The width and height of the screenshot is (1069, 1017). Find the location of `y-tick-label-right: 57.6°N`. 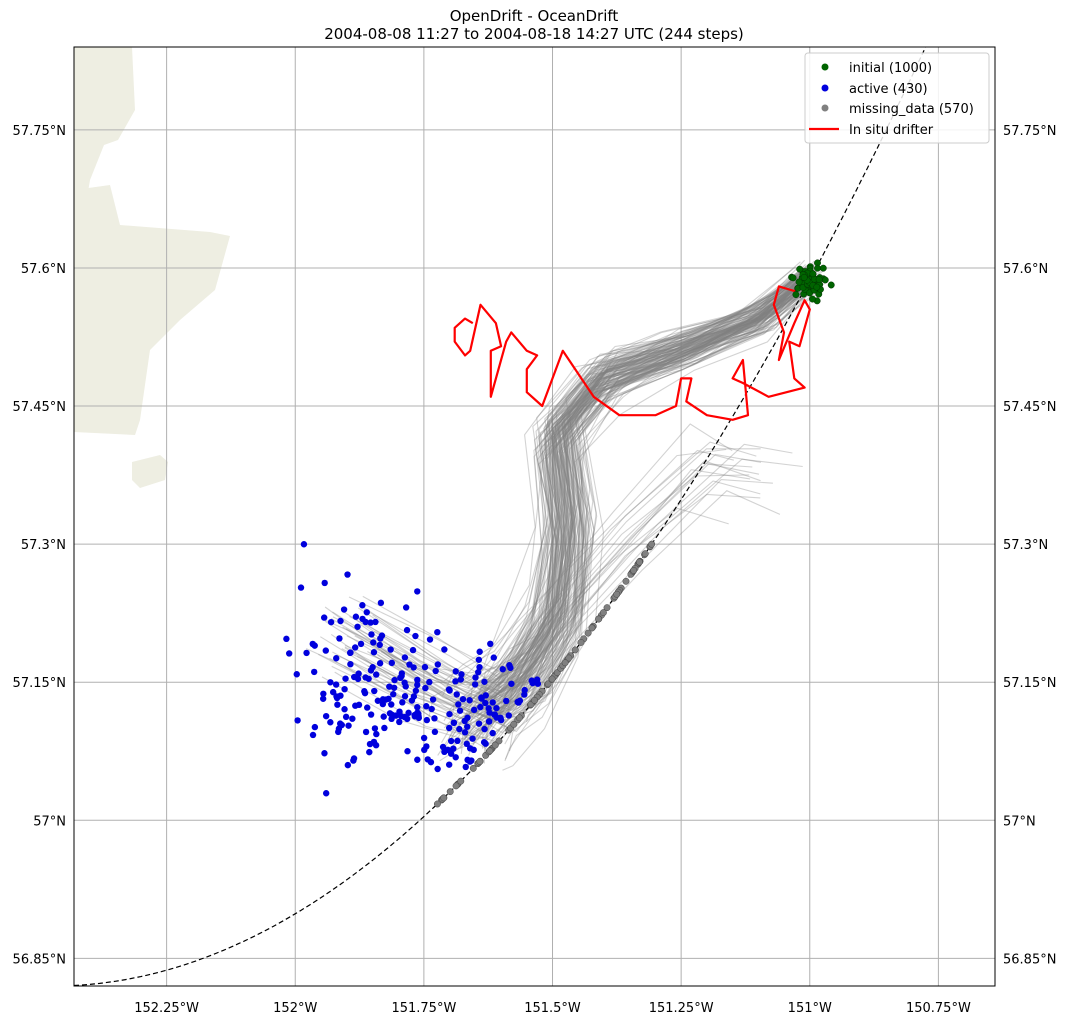

y-tick-label-right: 57.6°N is located at coordinates (1025, 269).